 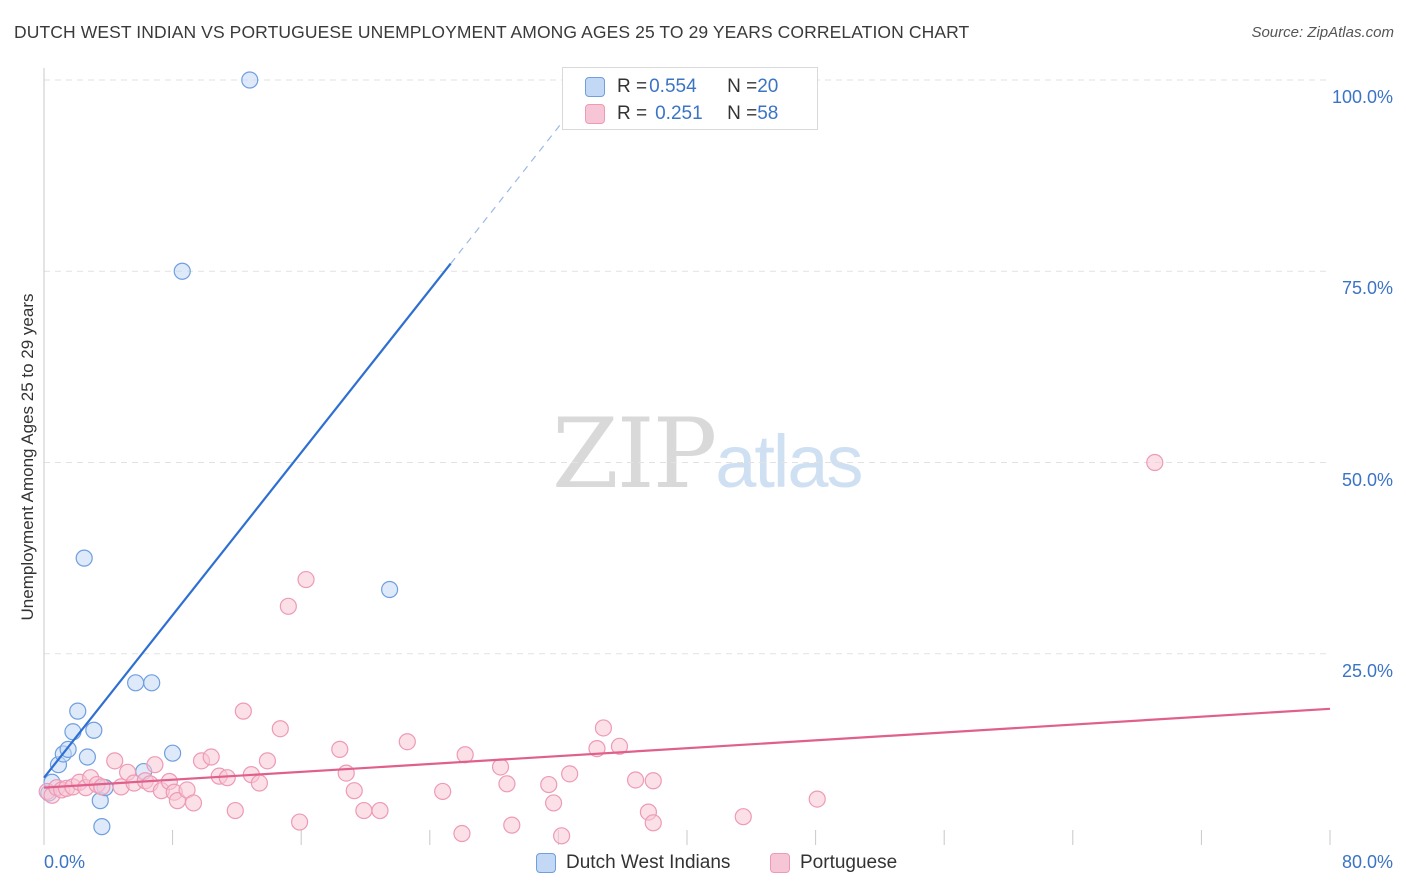 I want to click on y-tick-label: 25.0%, so click(x=1367, y=670).